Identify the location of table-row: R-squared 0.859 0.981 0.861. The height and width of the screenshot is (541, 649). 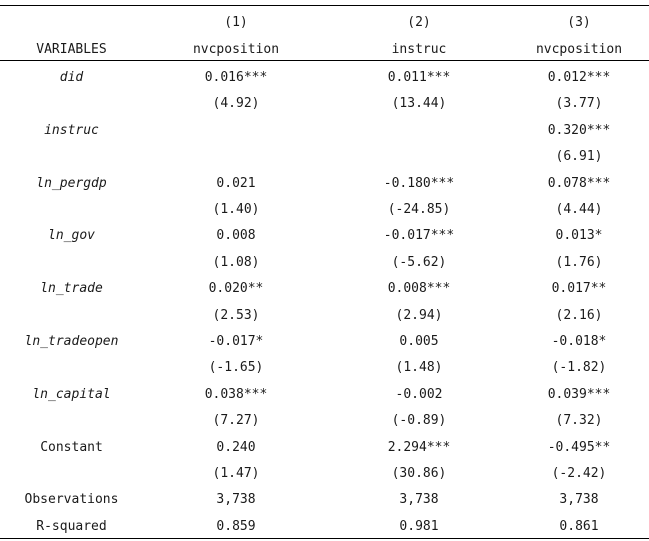
(324, 527).